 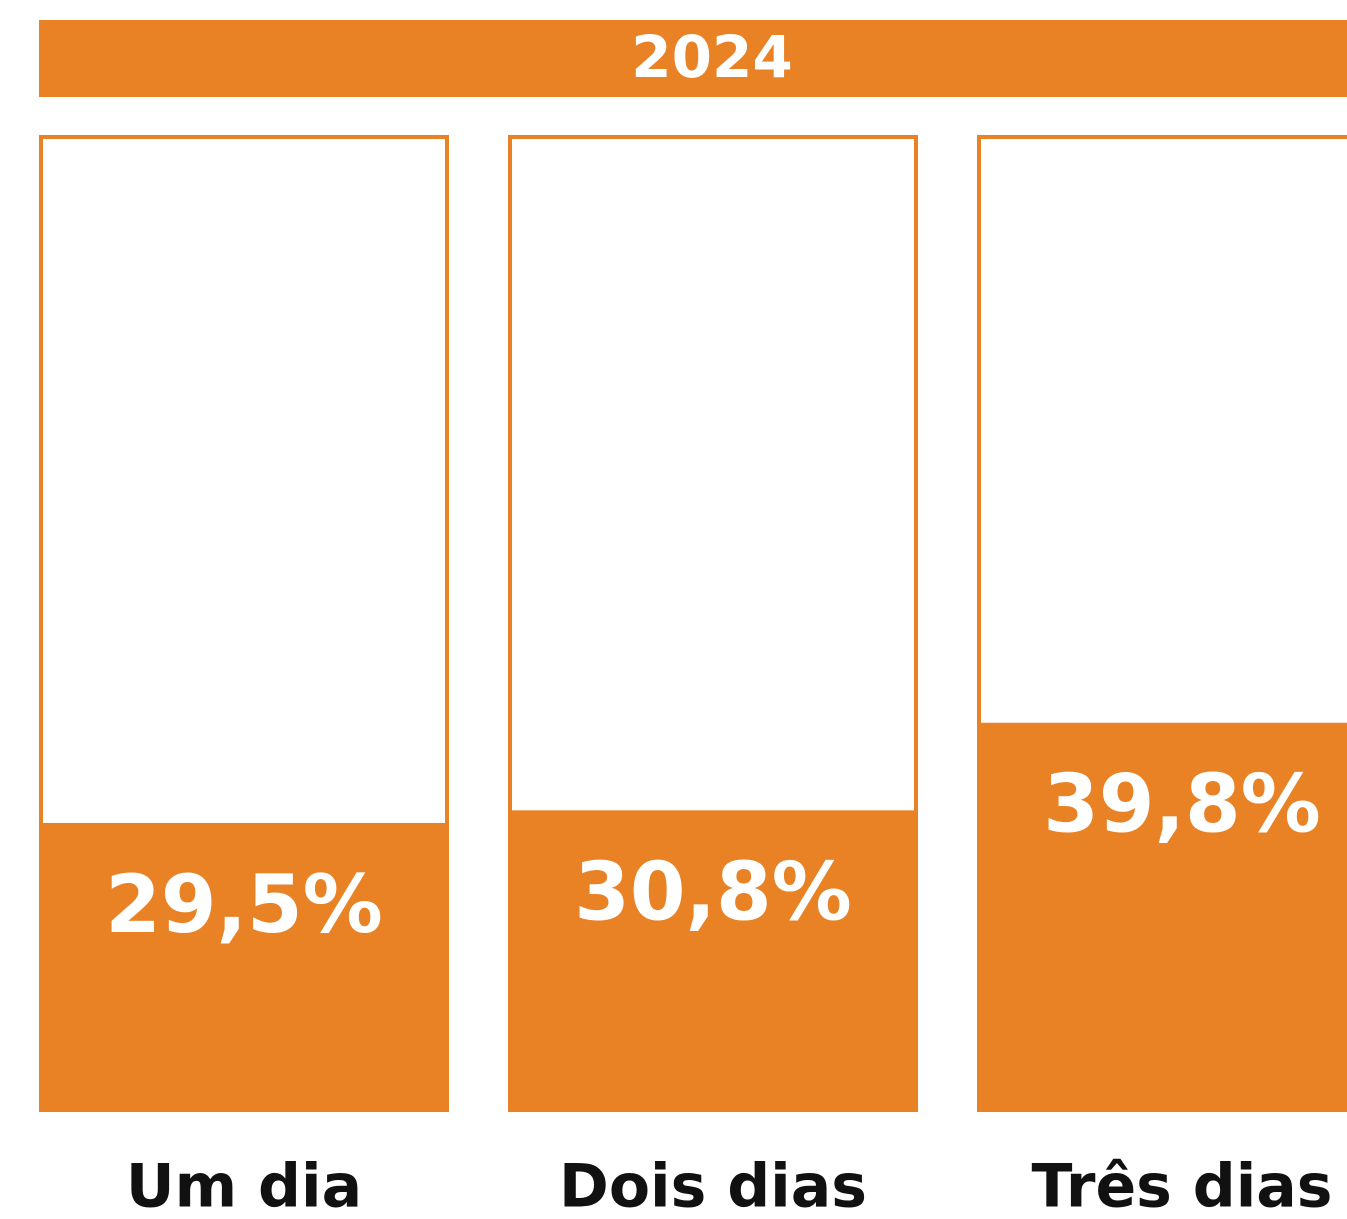 I want to click on value-label: 30,8%, so click(x=713, y=891).